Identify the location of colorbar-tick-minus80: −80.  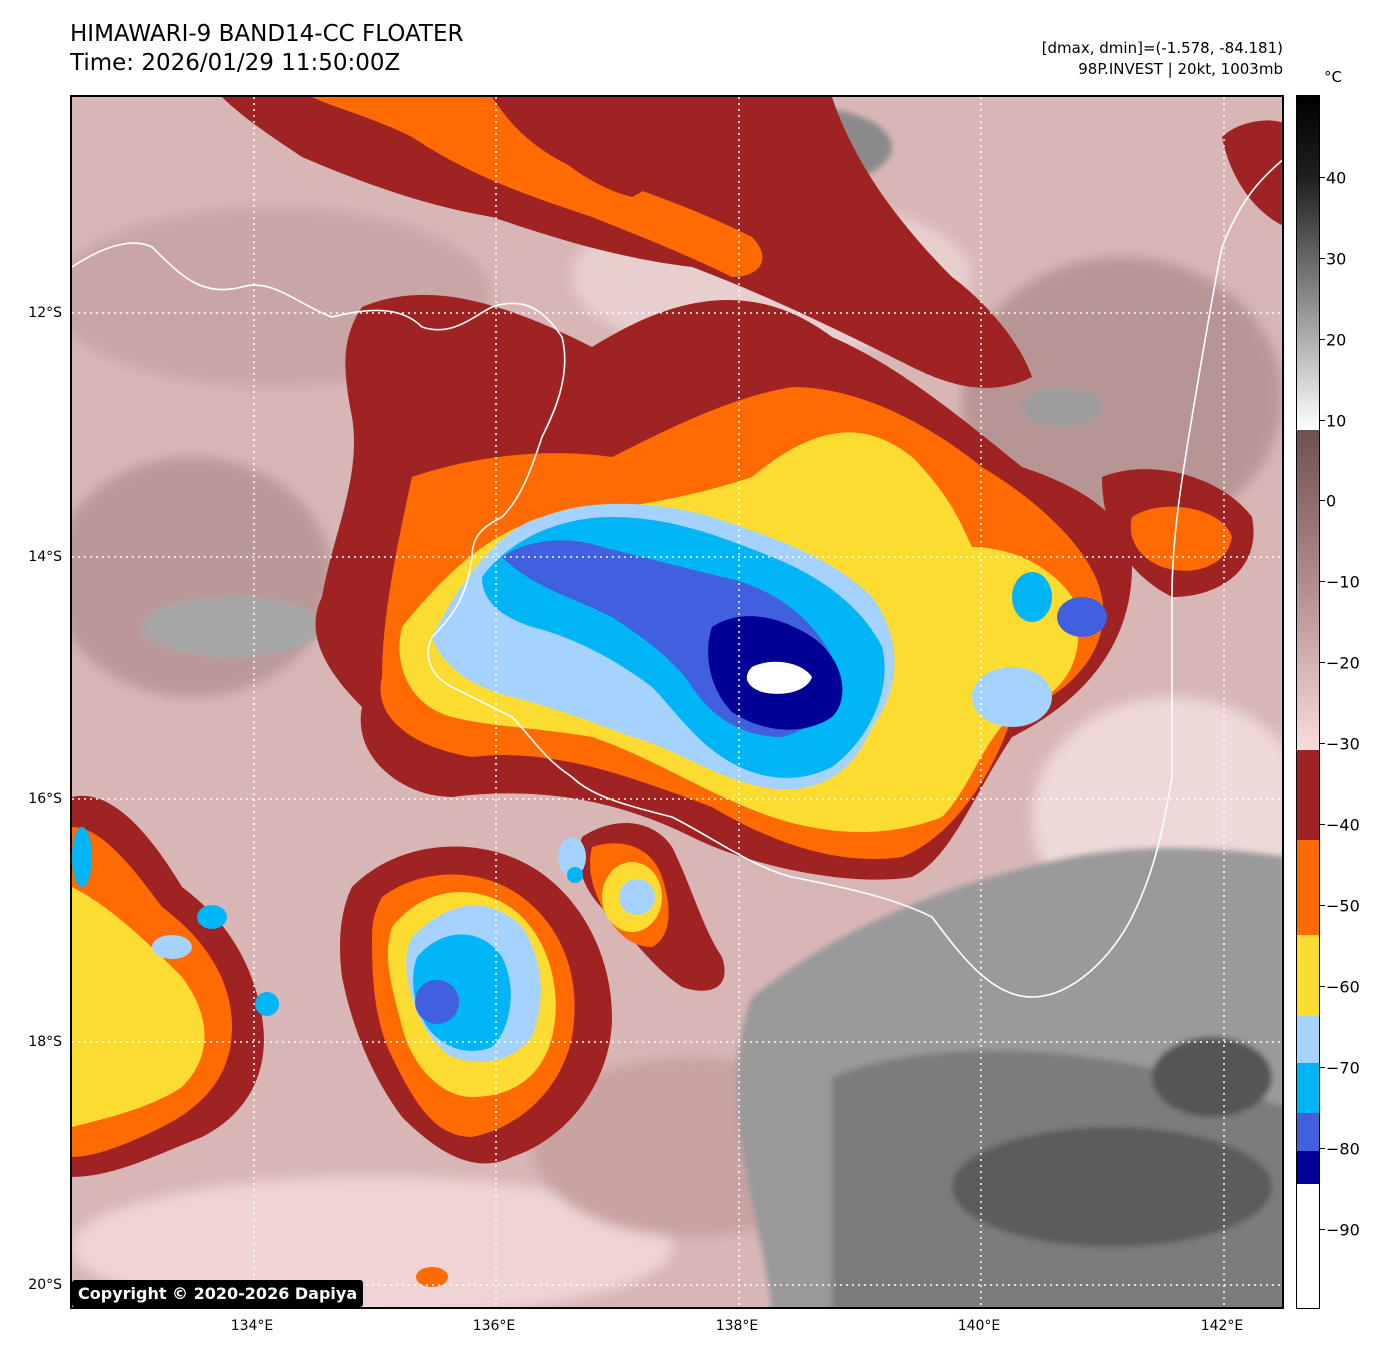
(1343, 1149).